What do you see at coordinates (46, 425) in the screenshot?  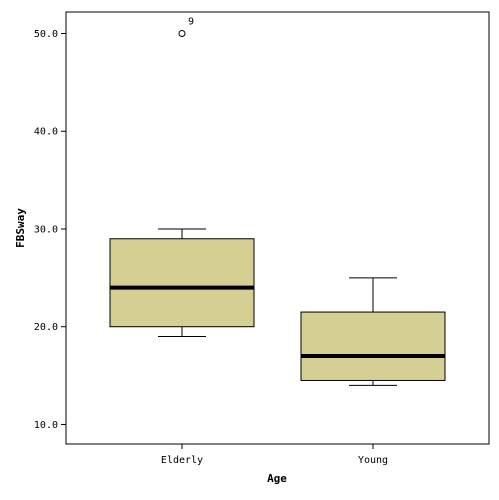 I see `y-tick-label: 10.0` at bounding box center [46, 425].